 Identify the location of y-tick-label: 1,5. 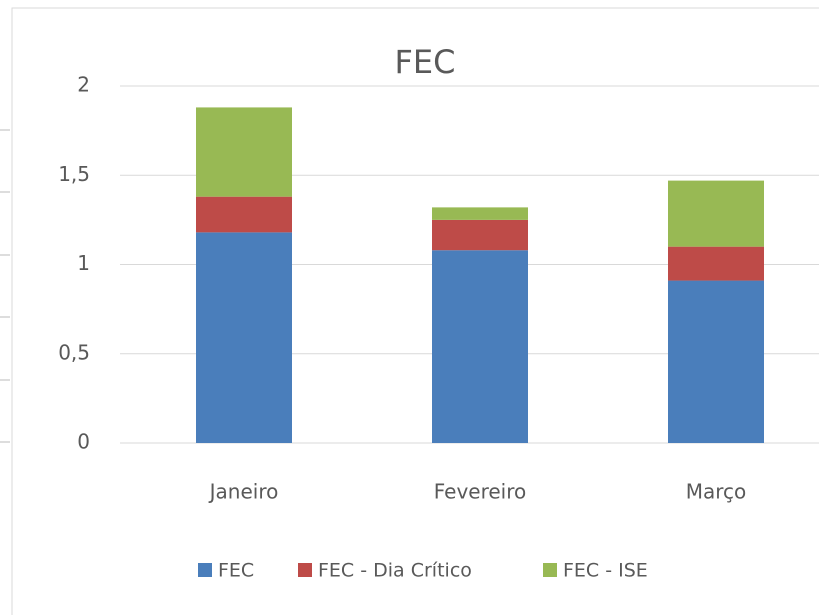
(74, 174).